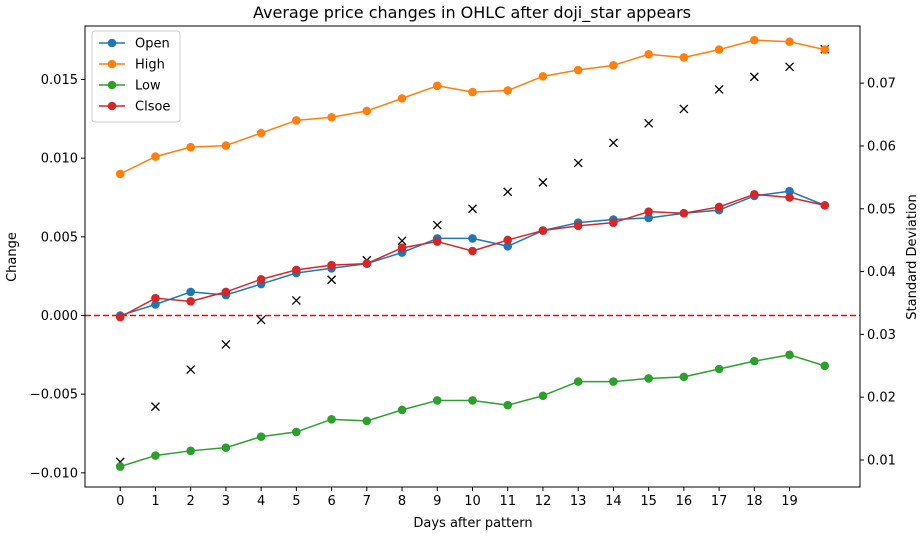  Describe the element at coordinates (59, 80) in the screenshot. I see `y-tick-label: 0.015` at that location.